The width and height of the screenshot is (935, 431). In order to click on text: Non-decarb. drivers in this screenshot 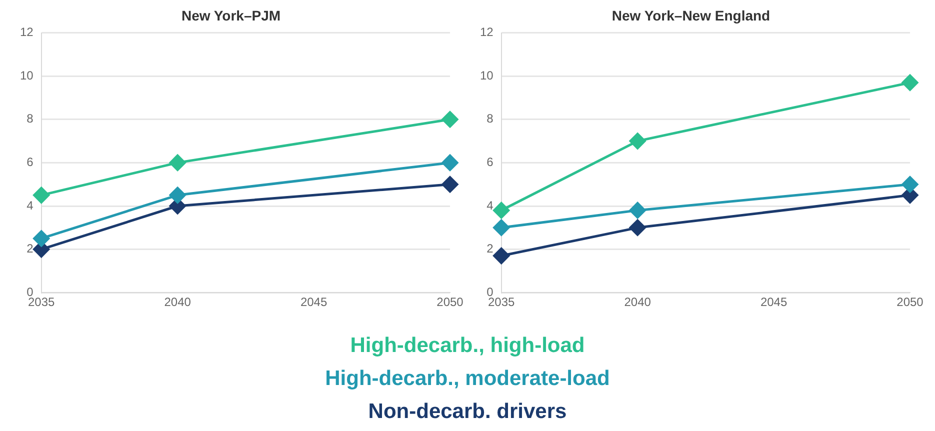, I will do `click(467, 412)`.